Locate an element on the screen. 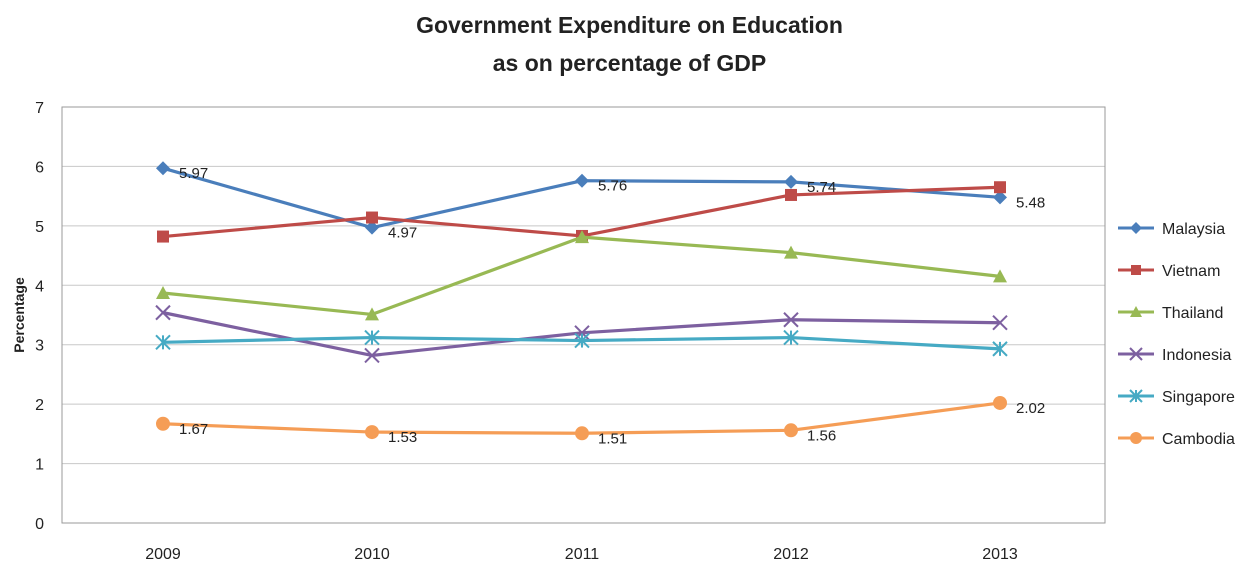  legend-label: Thailand is located at coordinates (1192, 313).